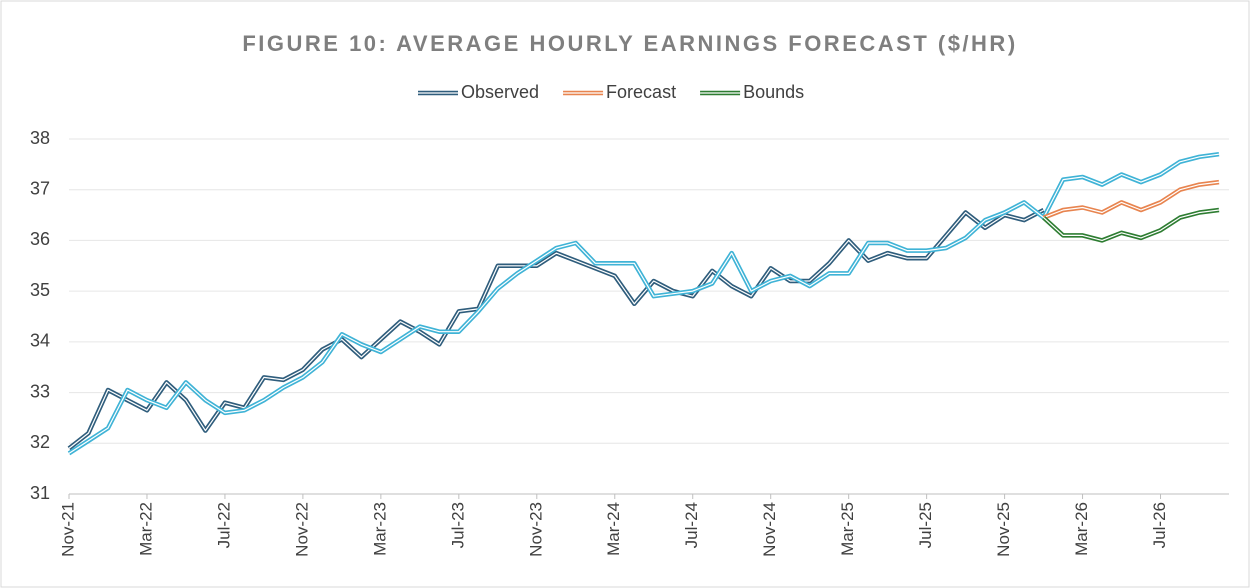  What do you see at coordinates (1159, 525) in the screenshot?
I see `x-tick-label: Jul-26` at bounding box center [1159, 525].